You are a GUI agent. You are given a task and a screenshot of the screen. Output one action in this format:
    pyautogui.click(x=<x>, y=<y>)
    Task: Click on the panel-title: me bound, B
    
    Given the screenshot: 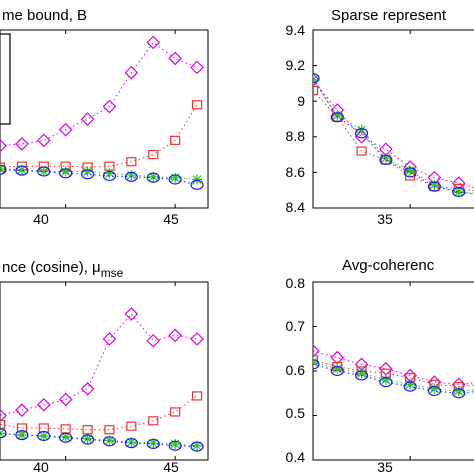 What is the action you would take?
    pyautogui.click(x=44, y=15)
    